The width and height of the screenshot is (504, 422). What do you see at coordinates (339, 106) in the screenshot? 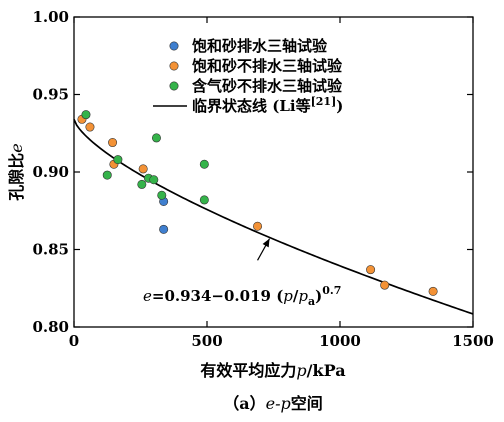
I see `legend-csl-close: )` at bounding box center [339, 106].